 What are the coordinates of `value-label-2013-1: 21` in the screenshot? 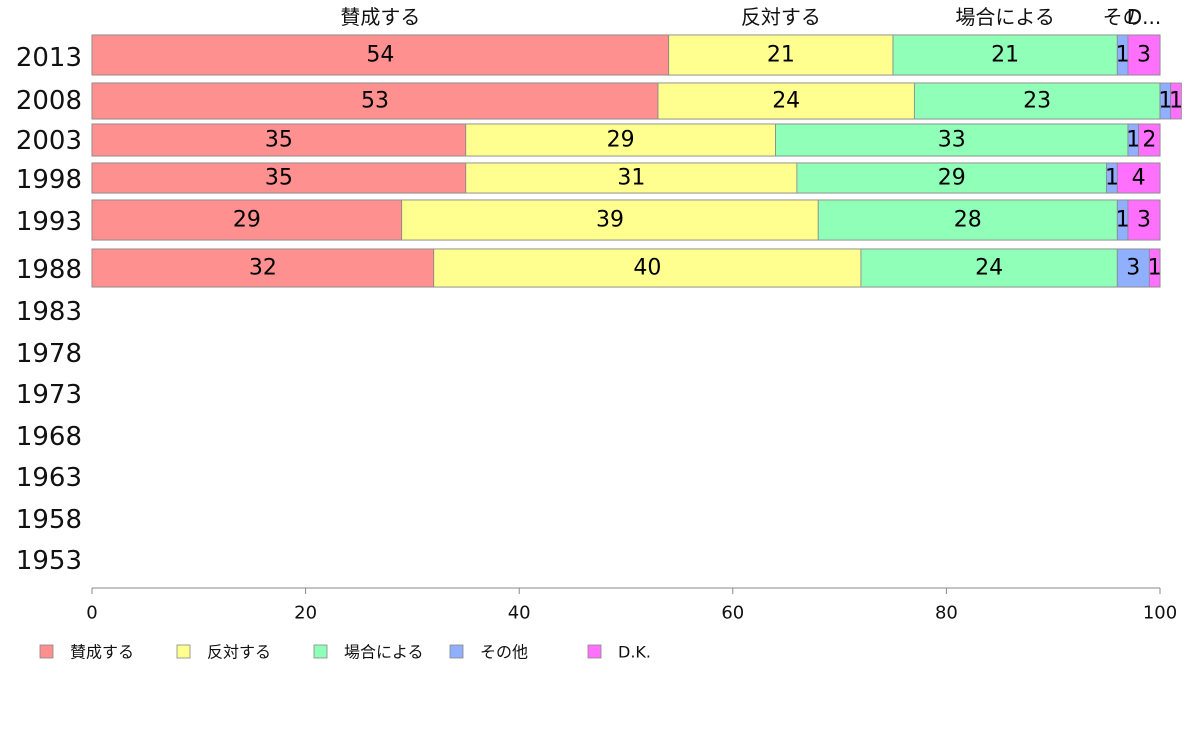 It's located at (781, 55).